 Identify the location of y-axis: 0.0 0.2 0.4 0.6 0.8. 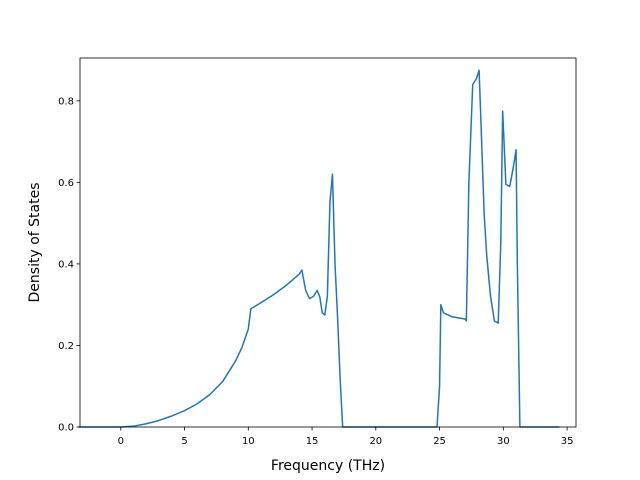
(69, 265).